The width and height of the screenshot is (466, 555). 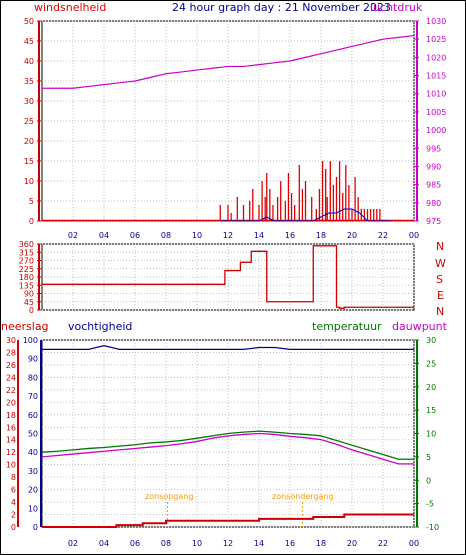 I want to click on temperature-tick-label: -5, so click(x=430, y=504).